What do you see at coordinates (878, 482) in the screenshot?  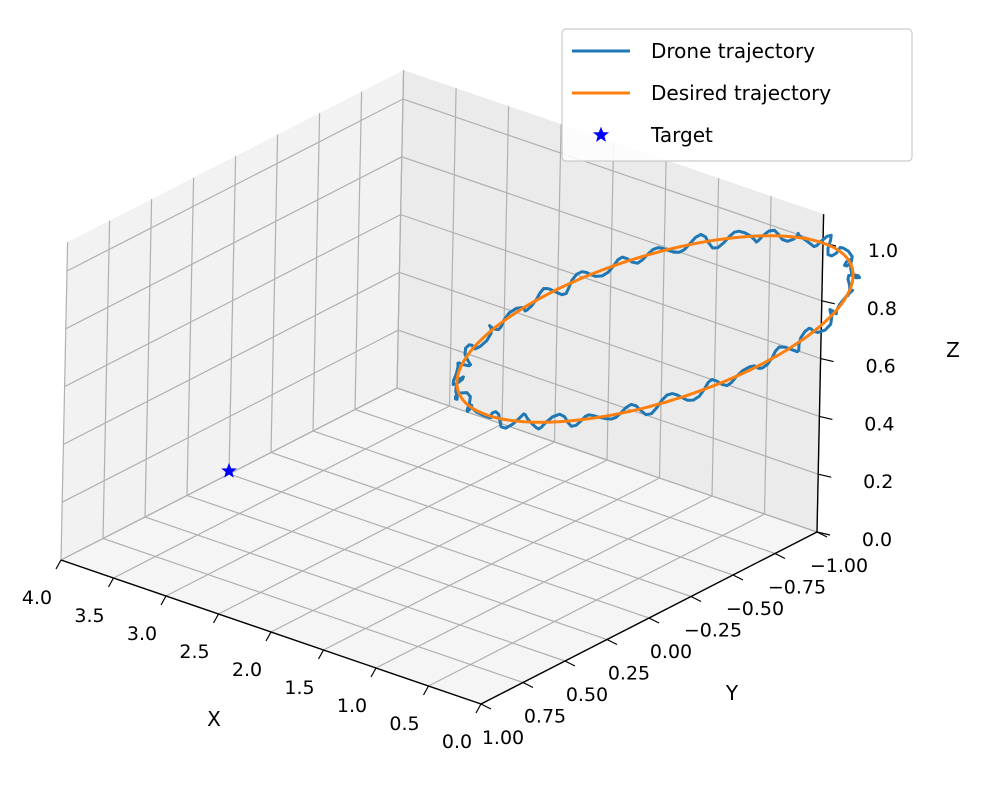 I see `z-tick-label-1: 0.2` at bounding box center [878, 482].